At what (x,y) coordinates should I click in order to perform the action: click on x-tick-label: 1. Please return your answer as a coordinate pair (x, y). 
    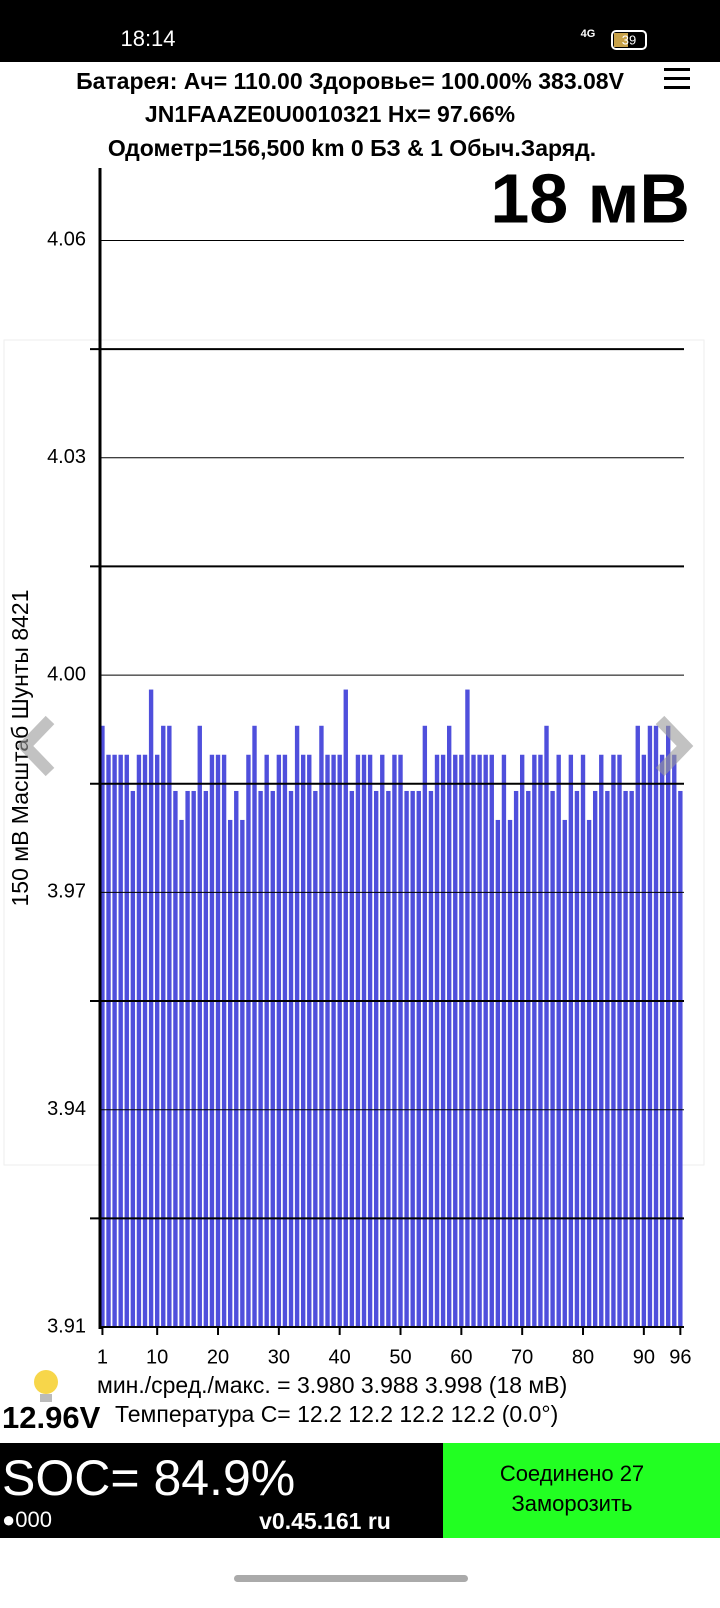
    Looking at the image, I should click on (102, 1357).